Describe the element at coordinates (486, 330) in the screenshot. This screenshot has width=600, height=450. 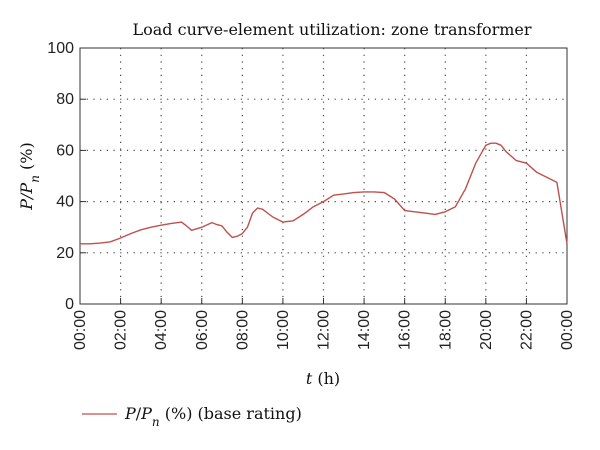
I see `x-tick-label: 20:00` at that location.